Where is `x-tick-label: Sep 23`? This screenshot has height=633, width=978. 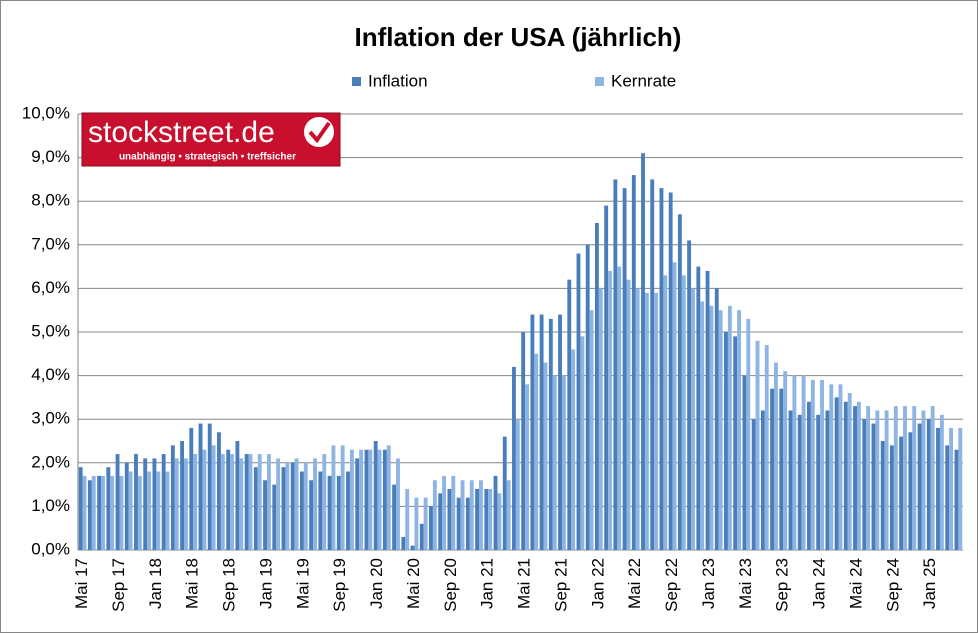
x-tick-label: Sep 23 is located at coordinates (782, 585).